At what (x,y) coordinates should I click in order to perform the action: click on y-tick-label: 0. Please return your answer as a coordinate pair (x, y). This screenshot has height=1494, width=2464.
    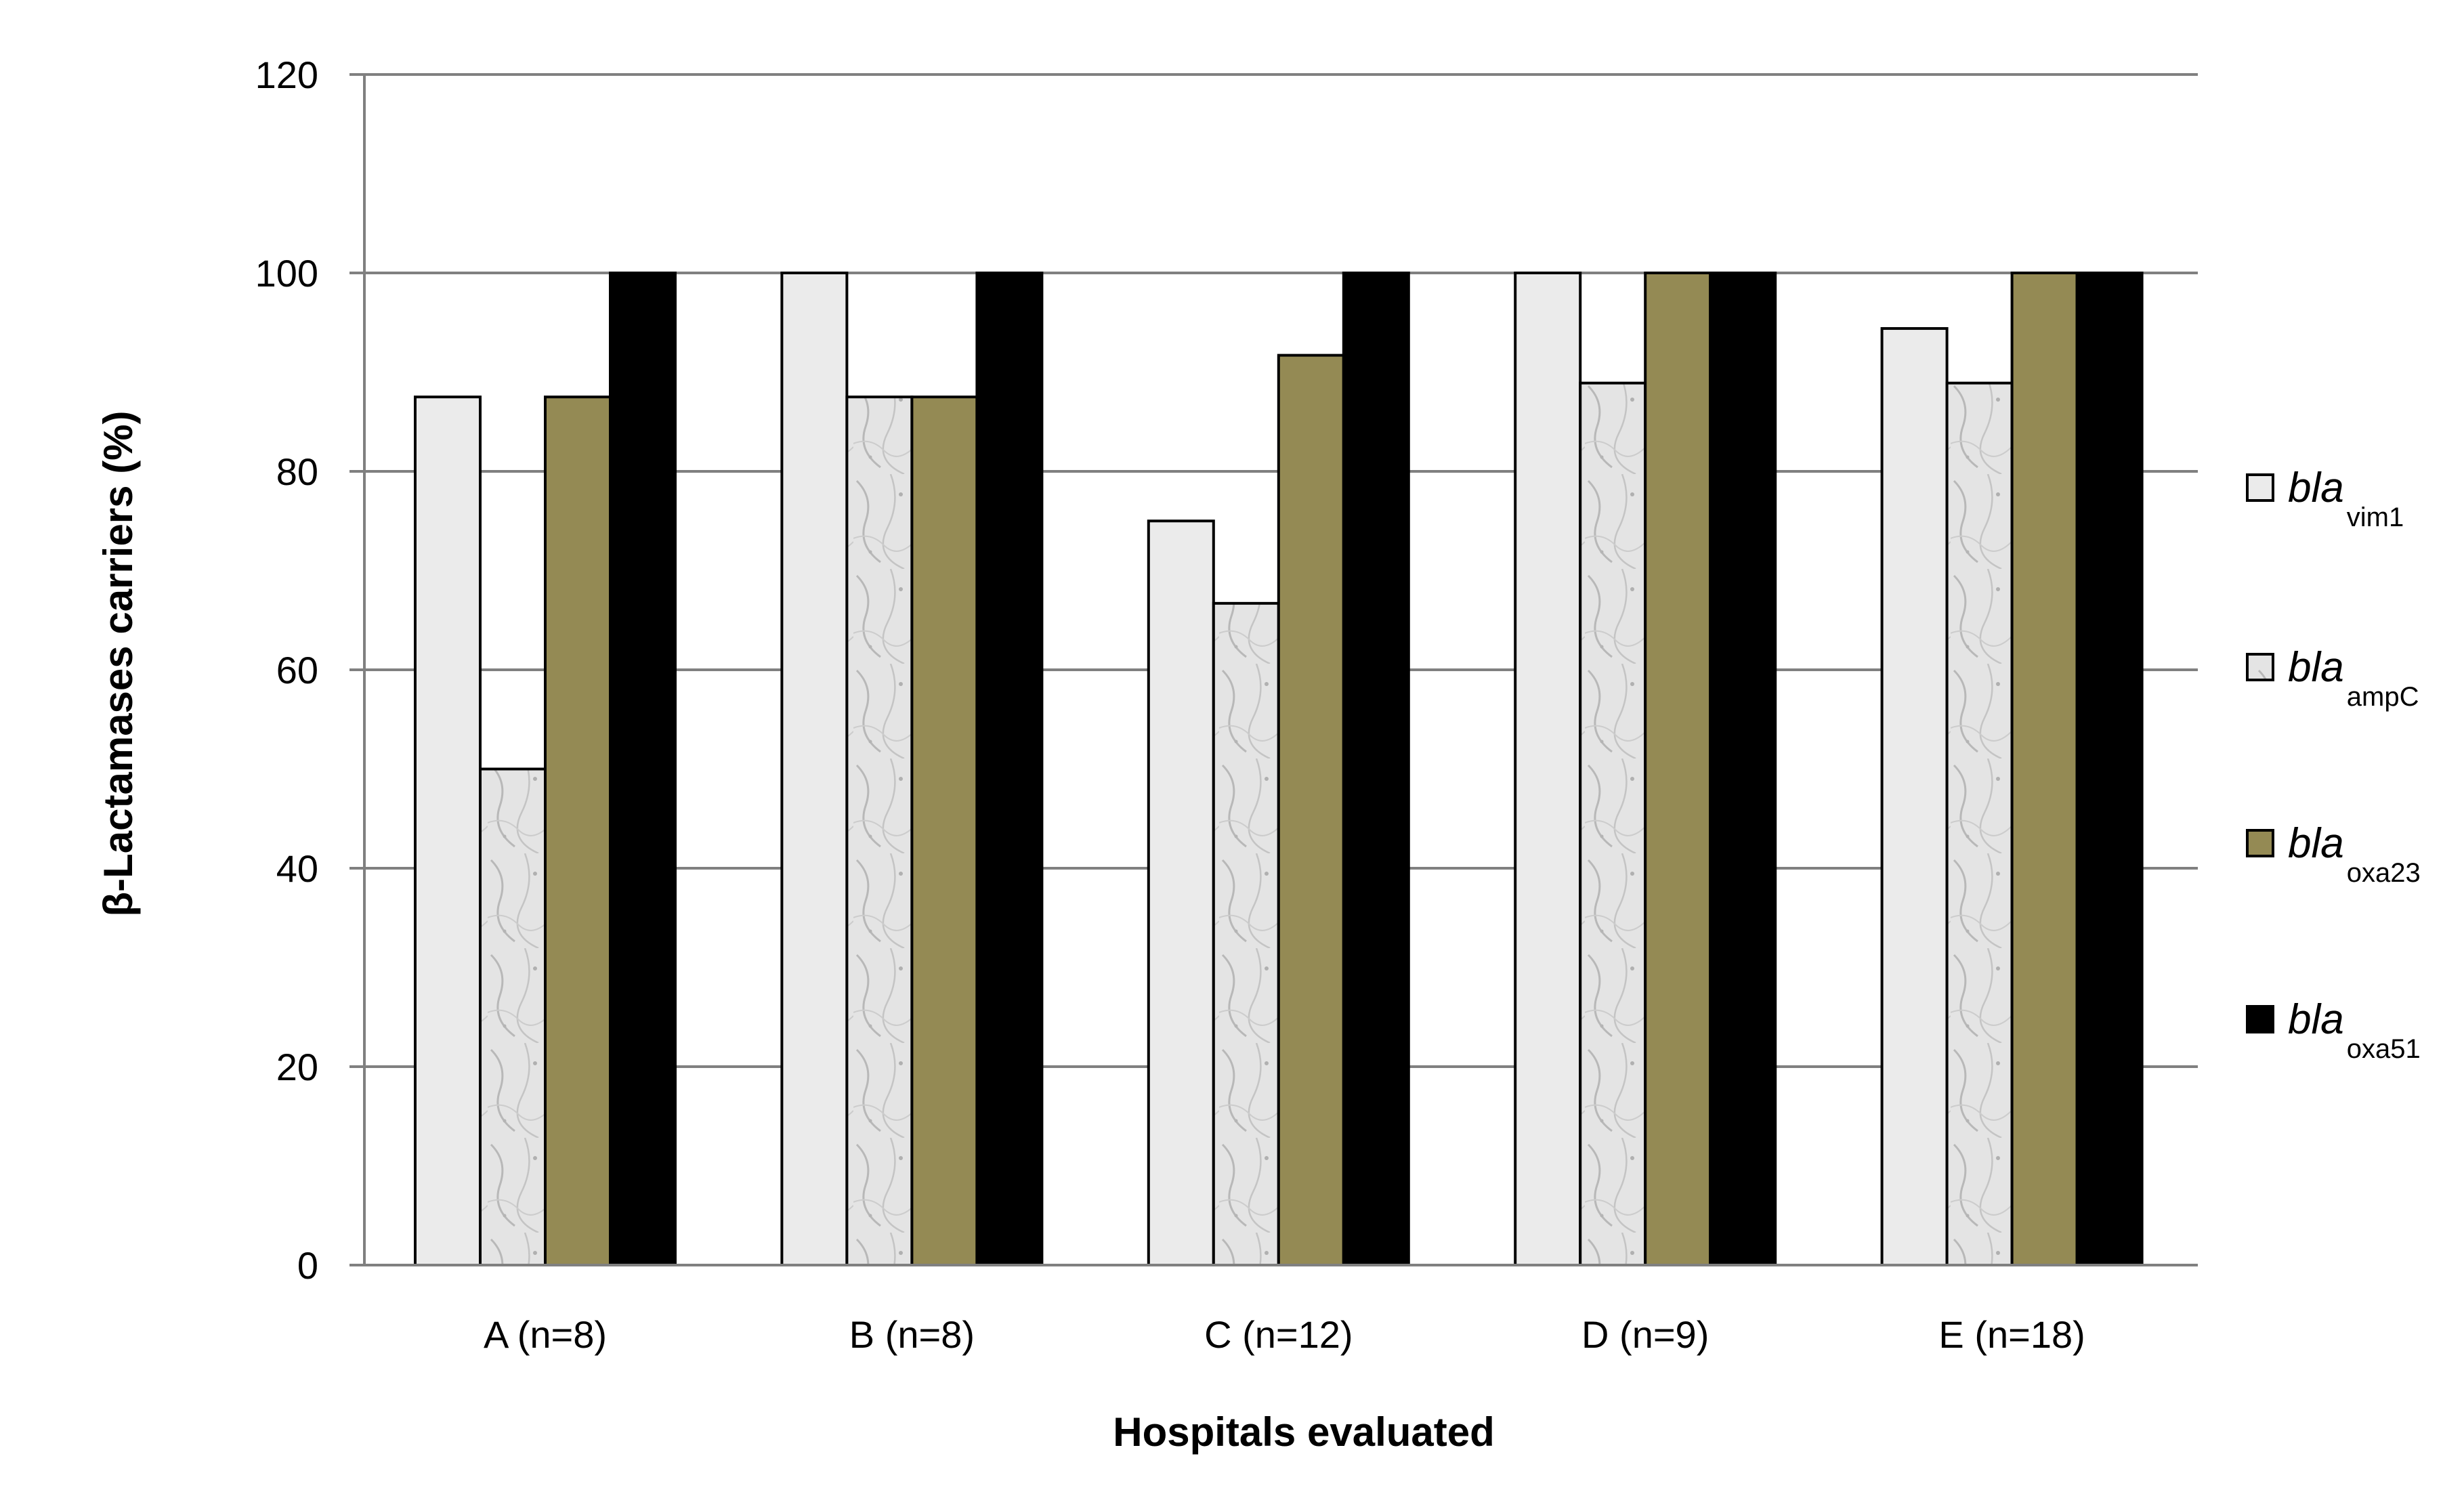
    Looking at the image, I should click on (307, 1265).